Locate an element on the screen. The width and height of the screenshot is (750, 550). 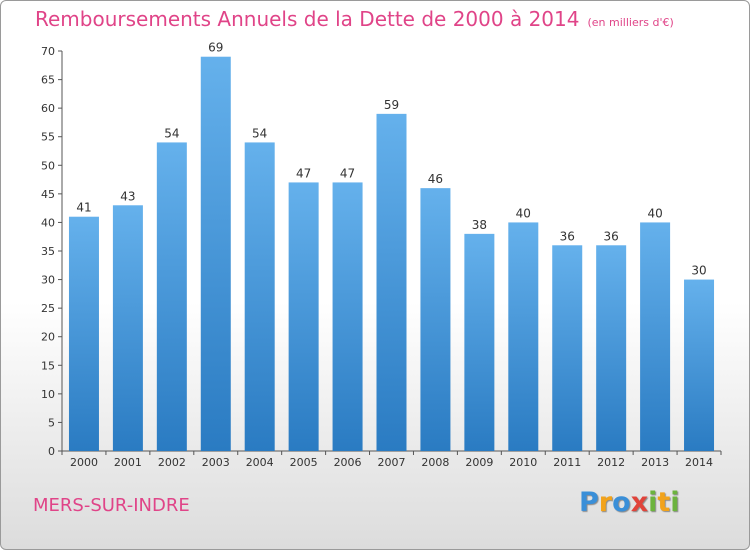
y-tick-label: 20 is located at coordinates (48, 337).